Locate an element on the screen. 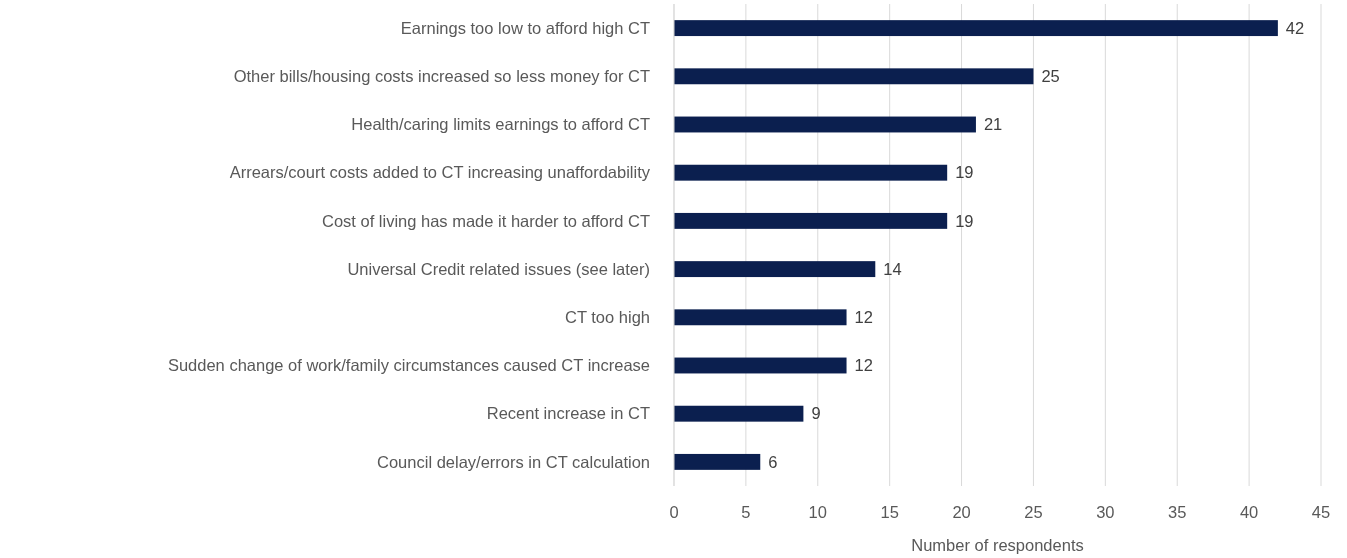 This screenshot has width=1347, height=558. x-tick-label: 15 is located at coordinates (889, 511).